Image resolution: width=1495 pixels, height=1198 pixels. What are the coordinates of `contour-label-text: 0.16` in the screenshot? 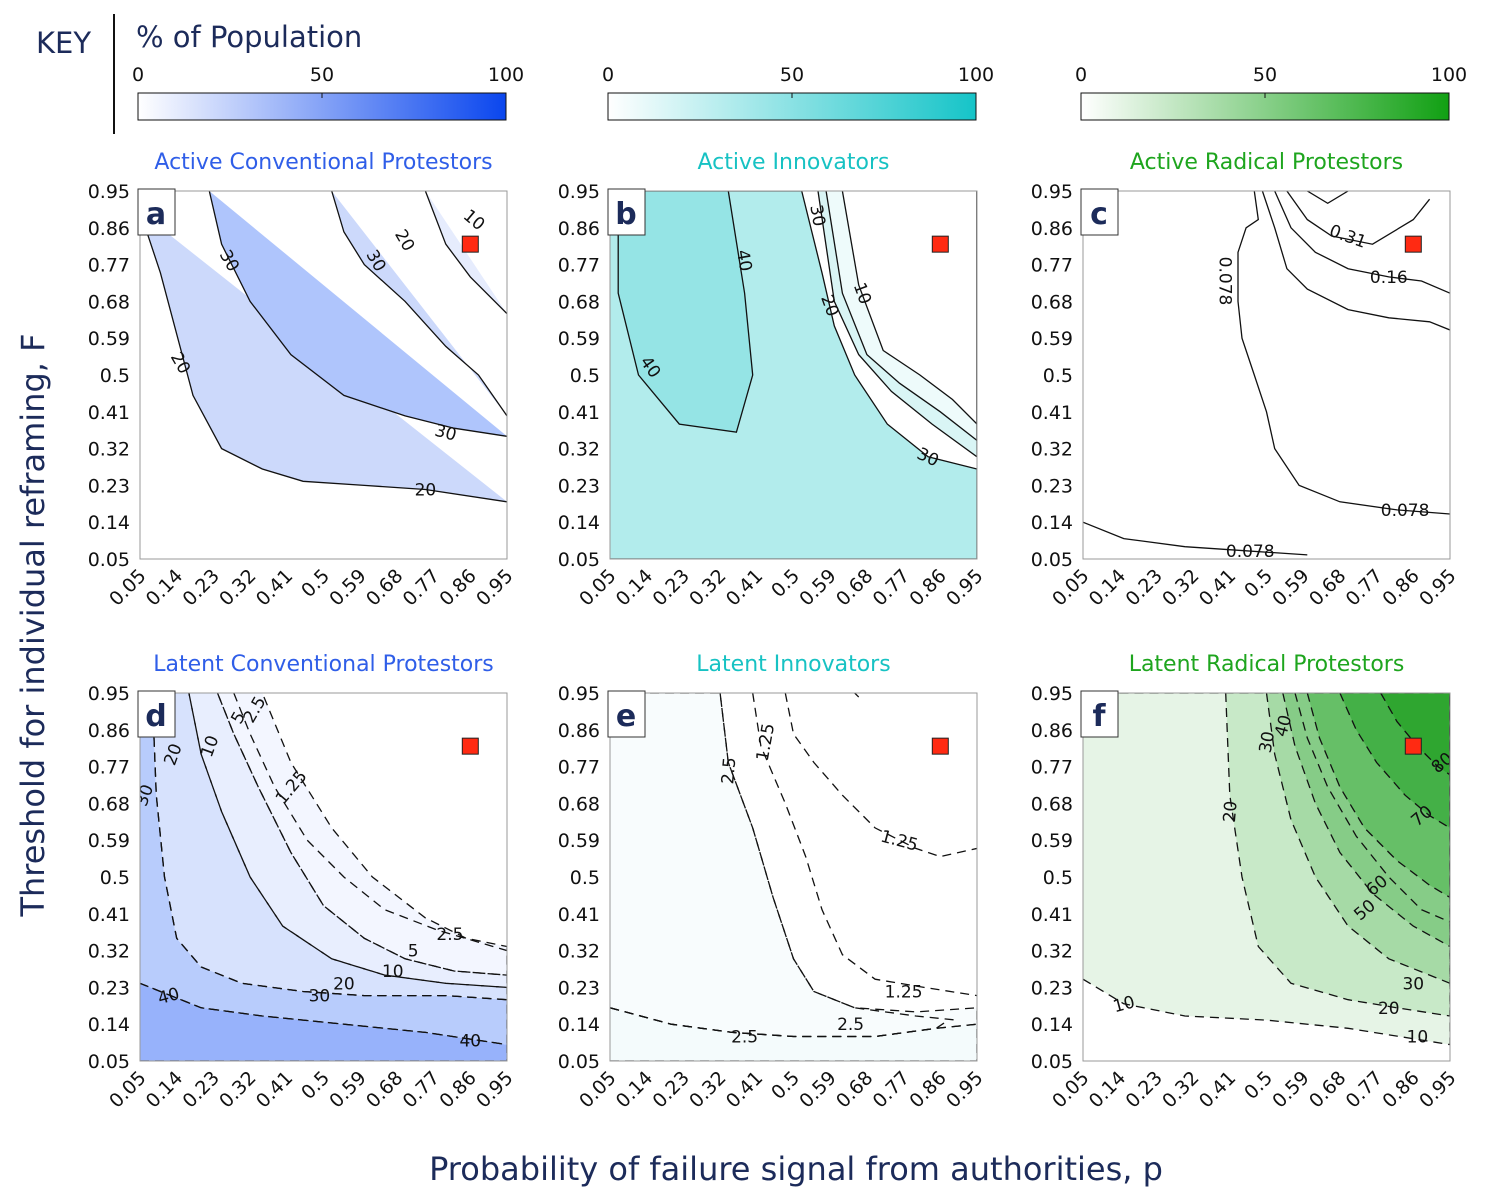 It's located at (1389, 278).